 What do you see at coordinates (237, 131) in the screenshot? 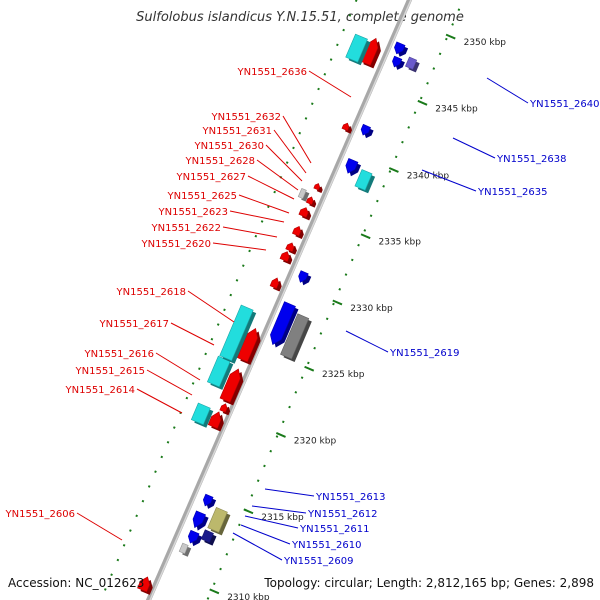
I see `callout-forward-13: YN1551_2631` at bounding box center [237, 131].